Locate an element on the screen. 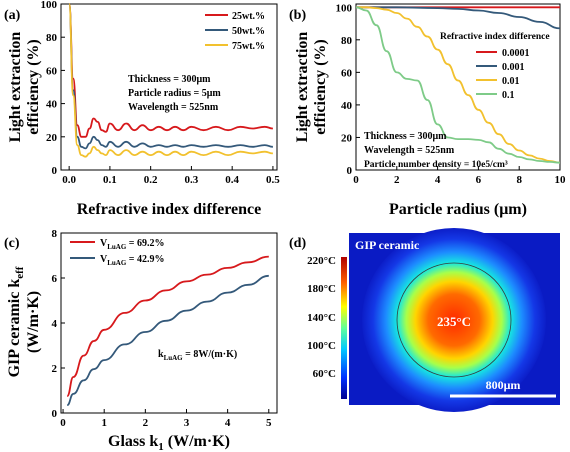 The image size is (570, 452). panel-b-label: (b) is located at coordinates (297, 15).